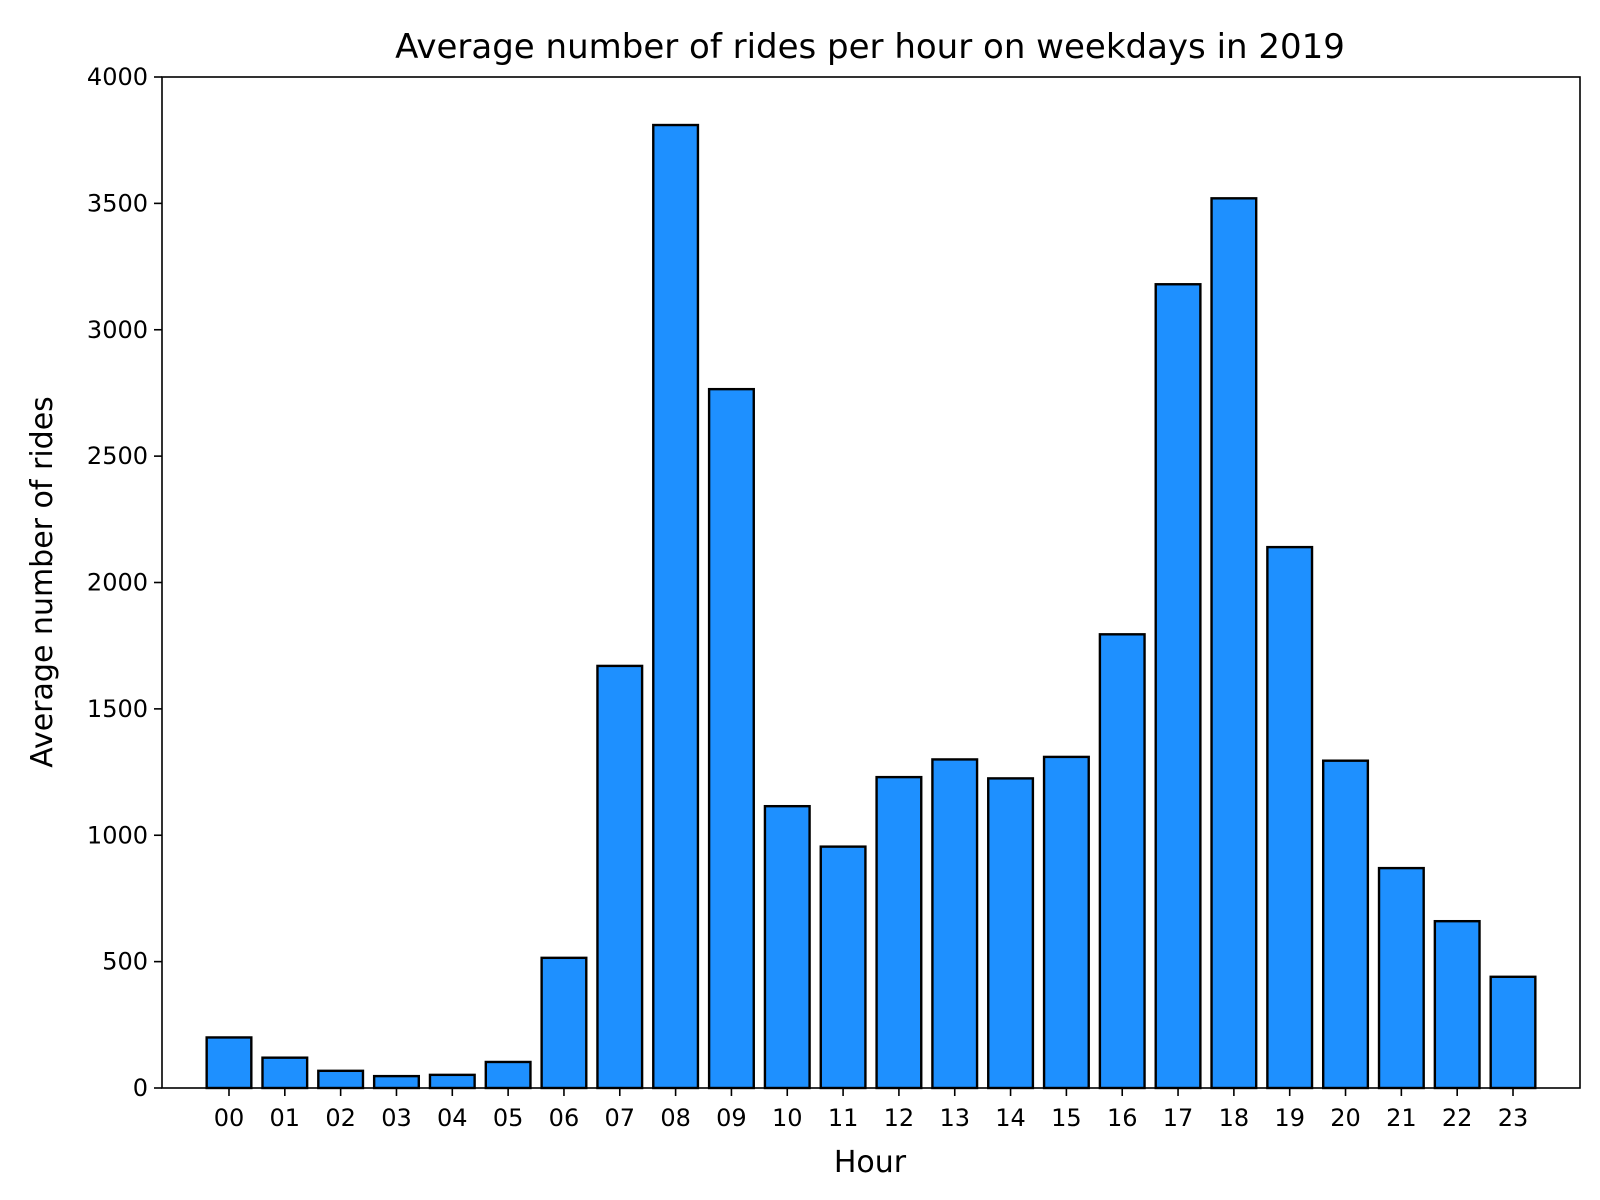 The height and width of the screenshot is (1200, 1600). I want to click on x-tick-label: 12, so click(899, 1118).